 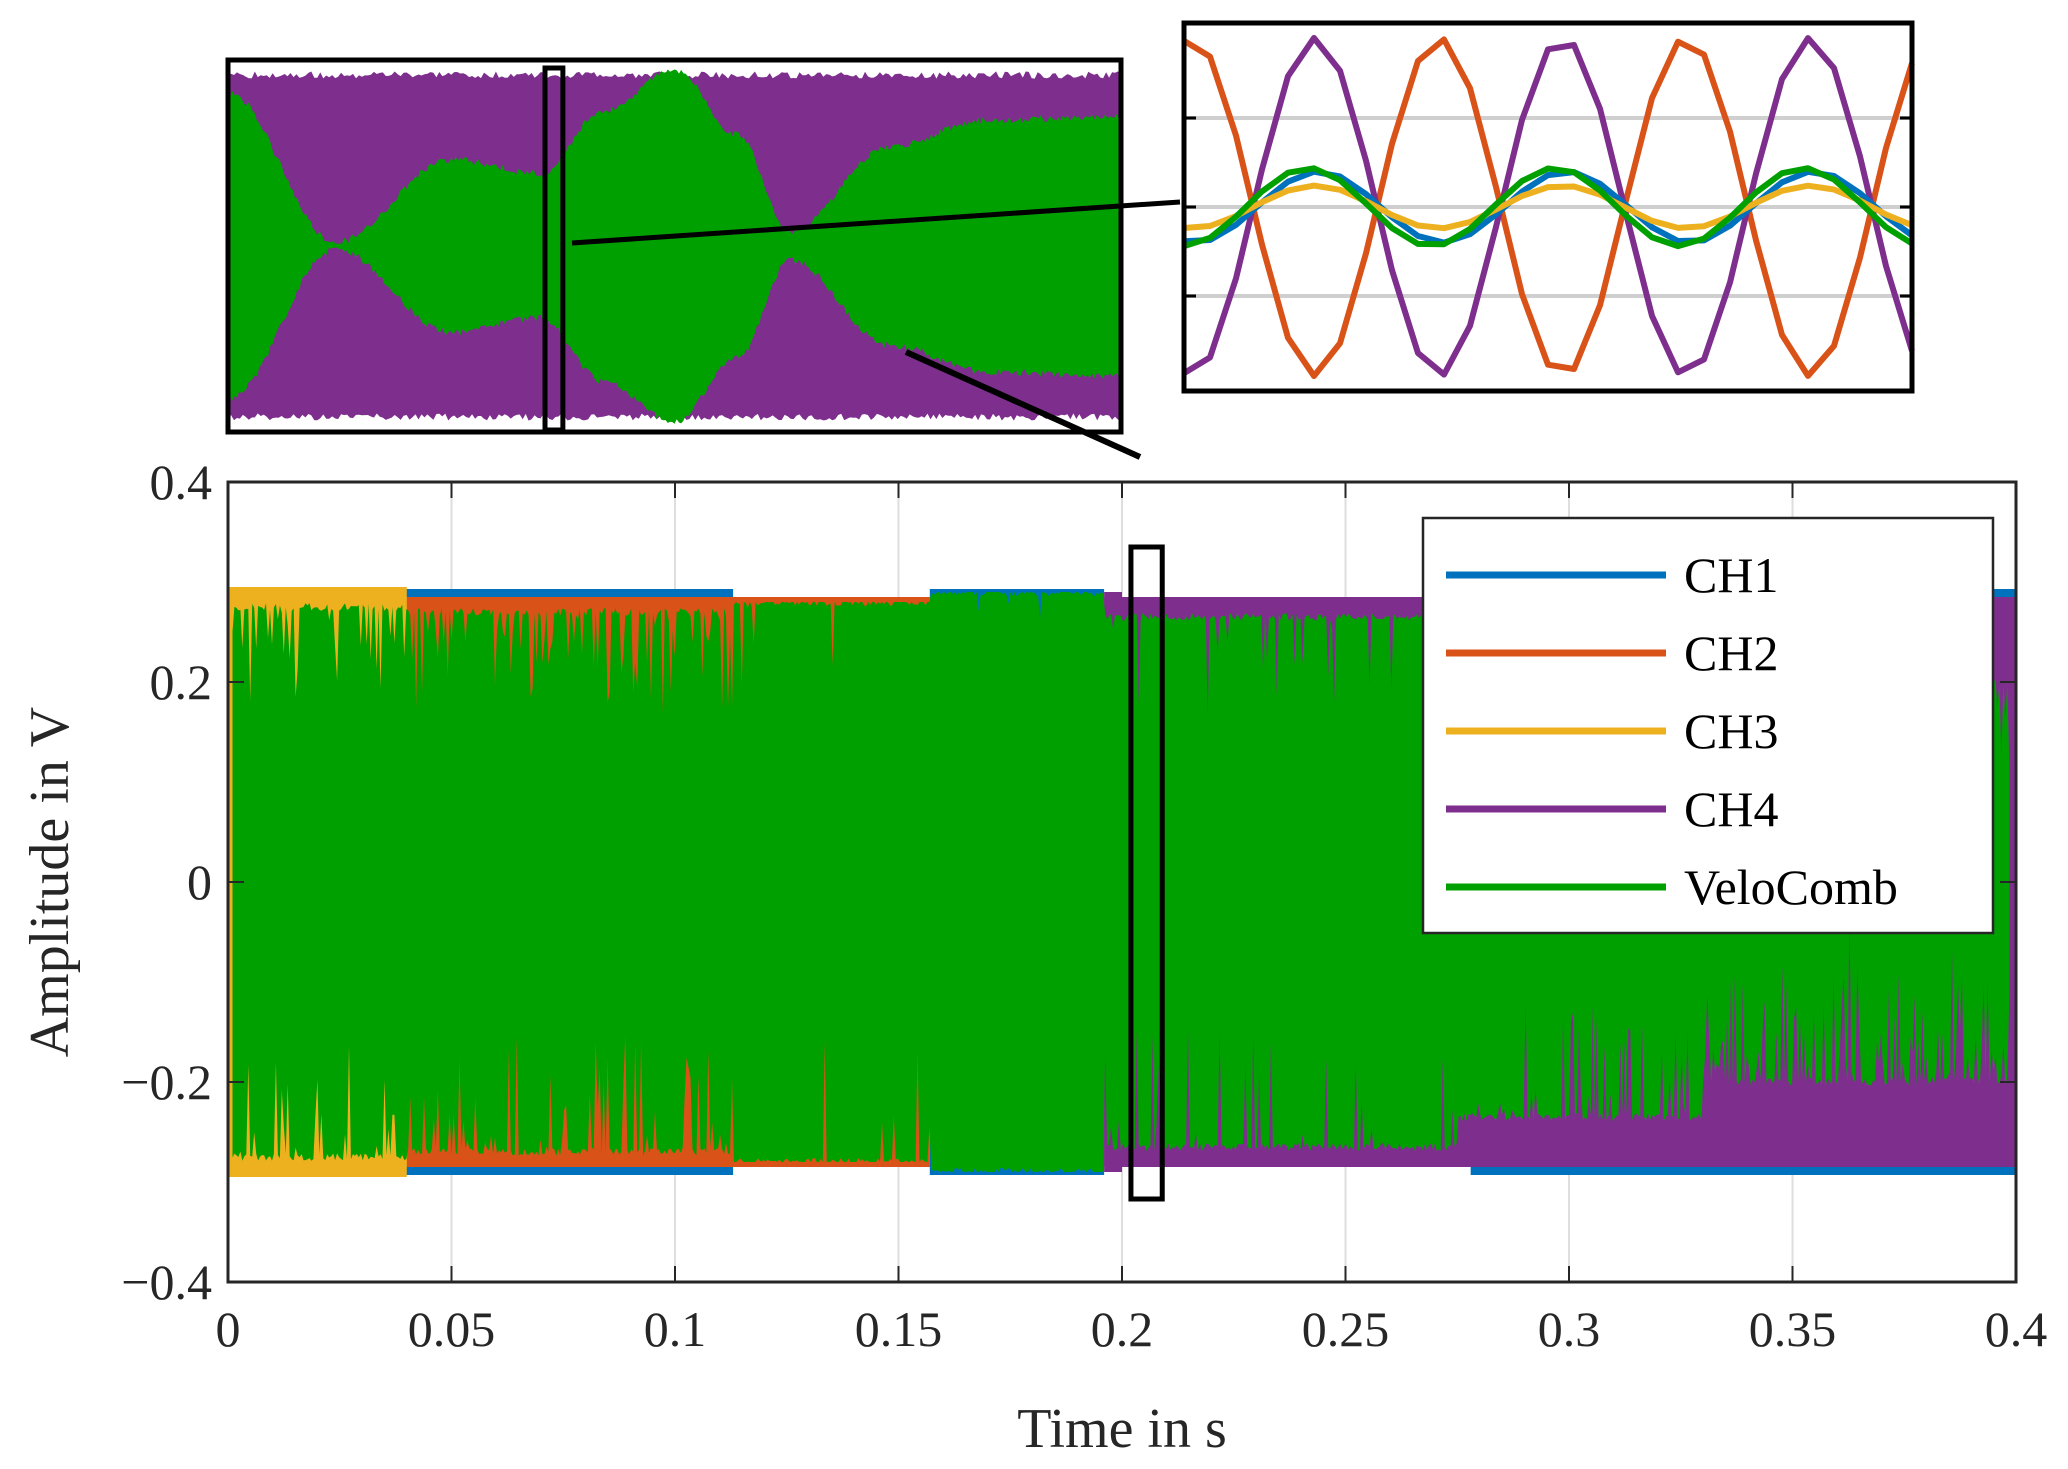 I want to click on x-tick-label: 0.25, so click(x=1346, y=1329).